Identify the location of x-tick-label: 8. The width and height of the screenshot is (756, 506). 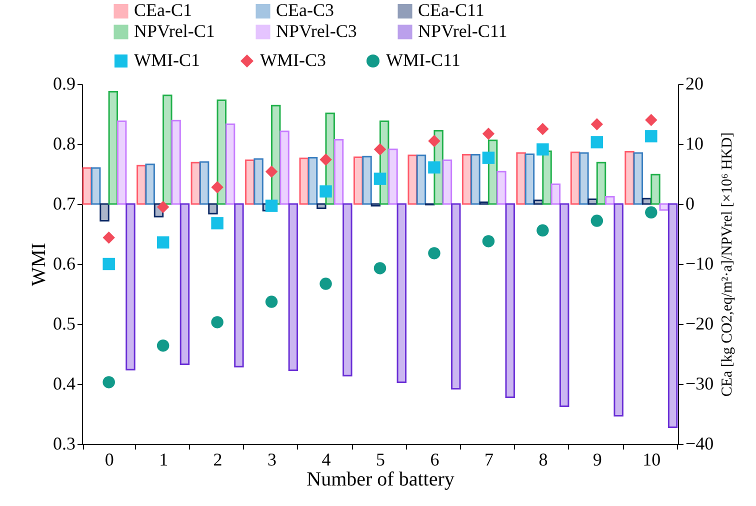
(543, 460).